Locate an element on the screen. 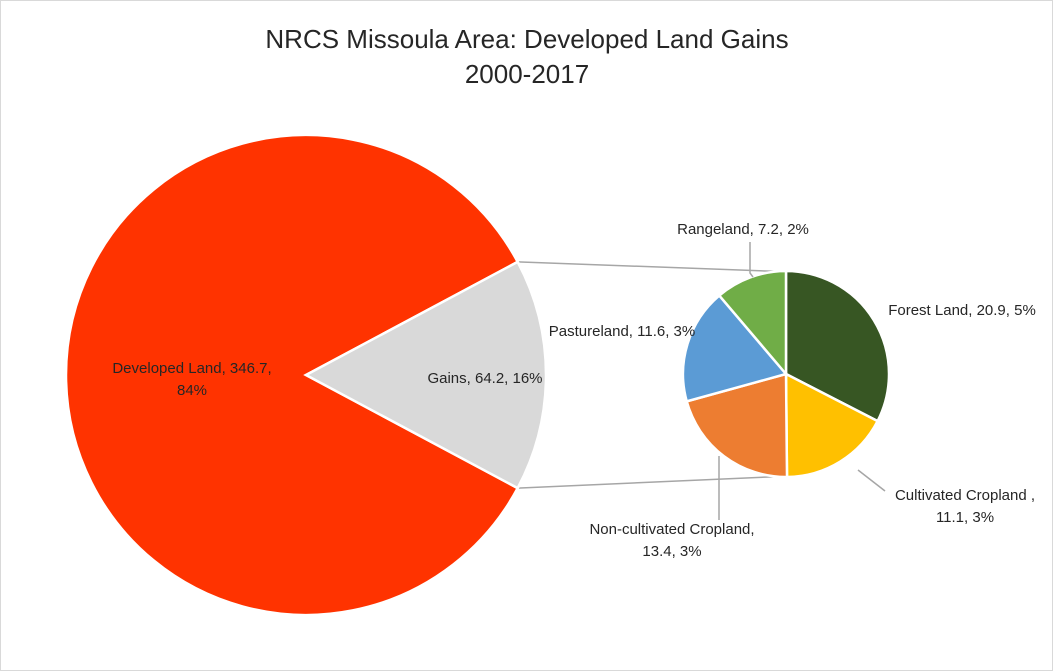 The width and height of the screenshot is (1053, 671). connector-line-bottom is located at coordinates (649, 482).